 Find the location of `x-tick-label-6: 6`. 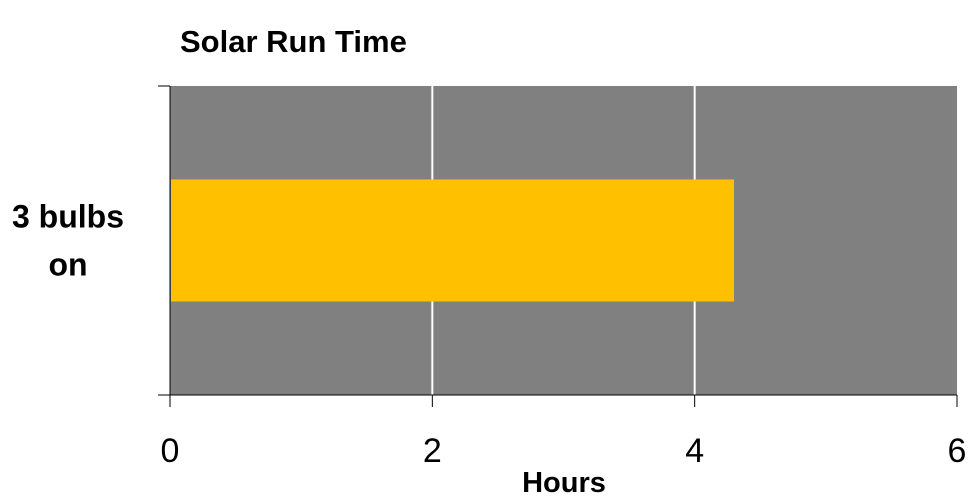

x-tick-label-6: 6 is located at coordinates (957, 451).